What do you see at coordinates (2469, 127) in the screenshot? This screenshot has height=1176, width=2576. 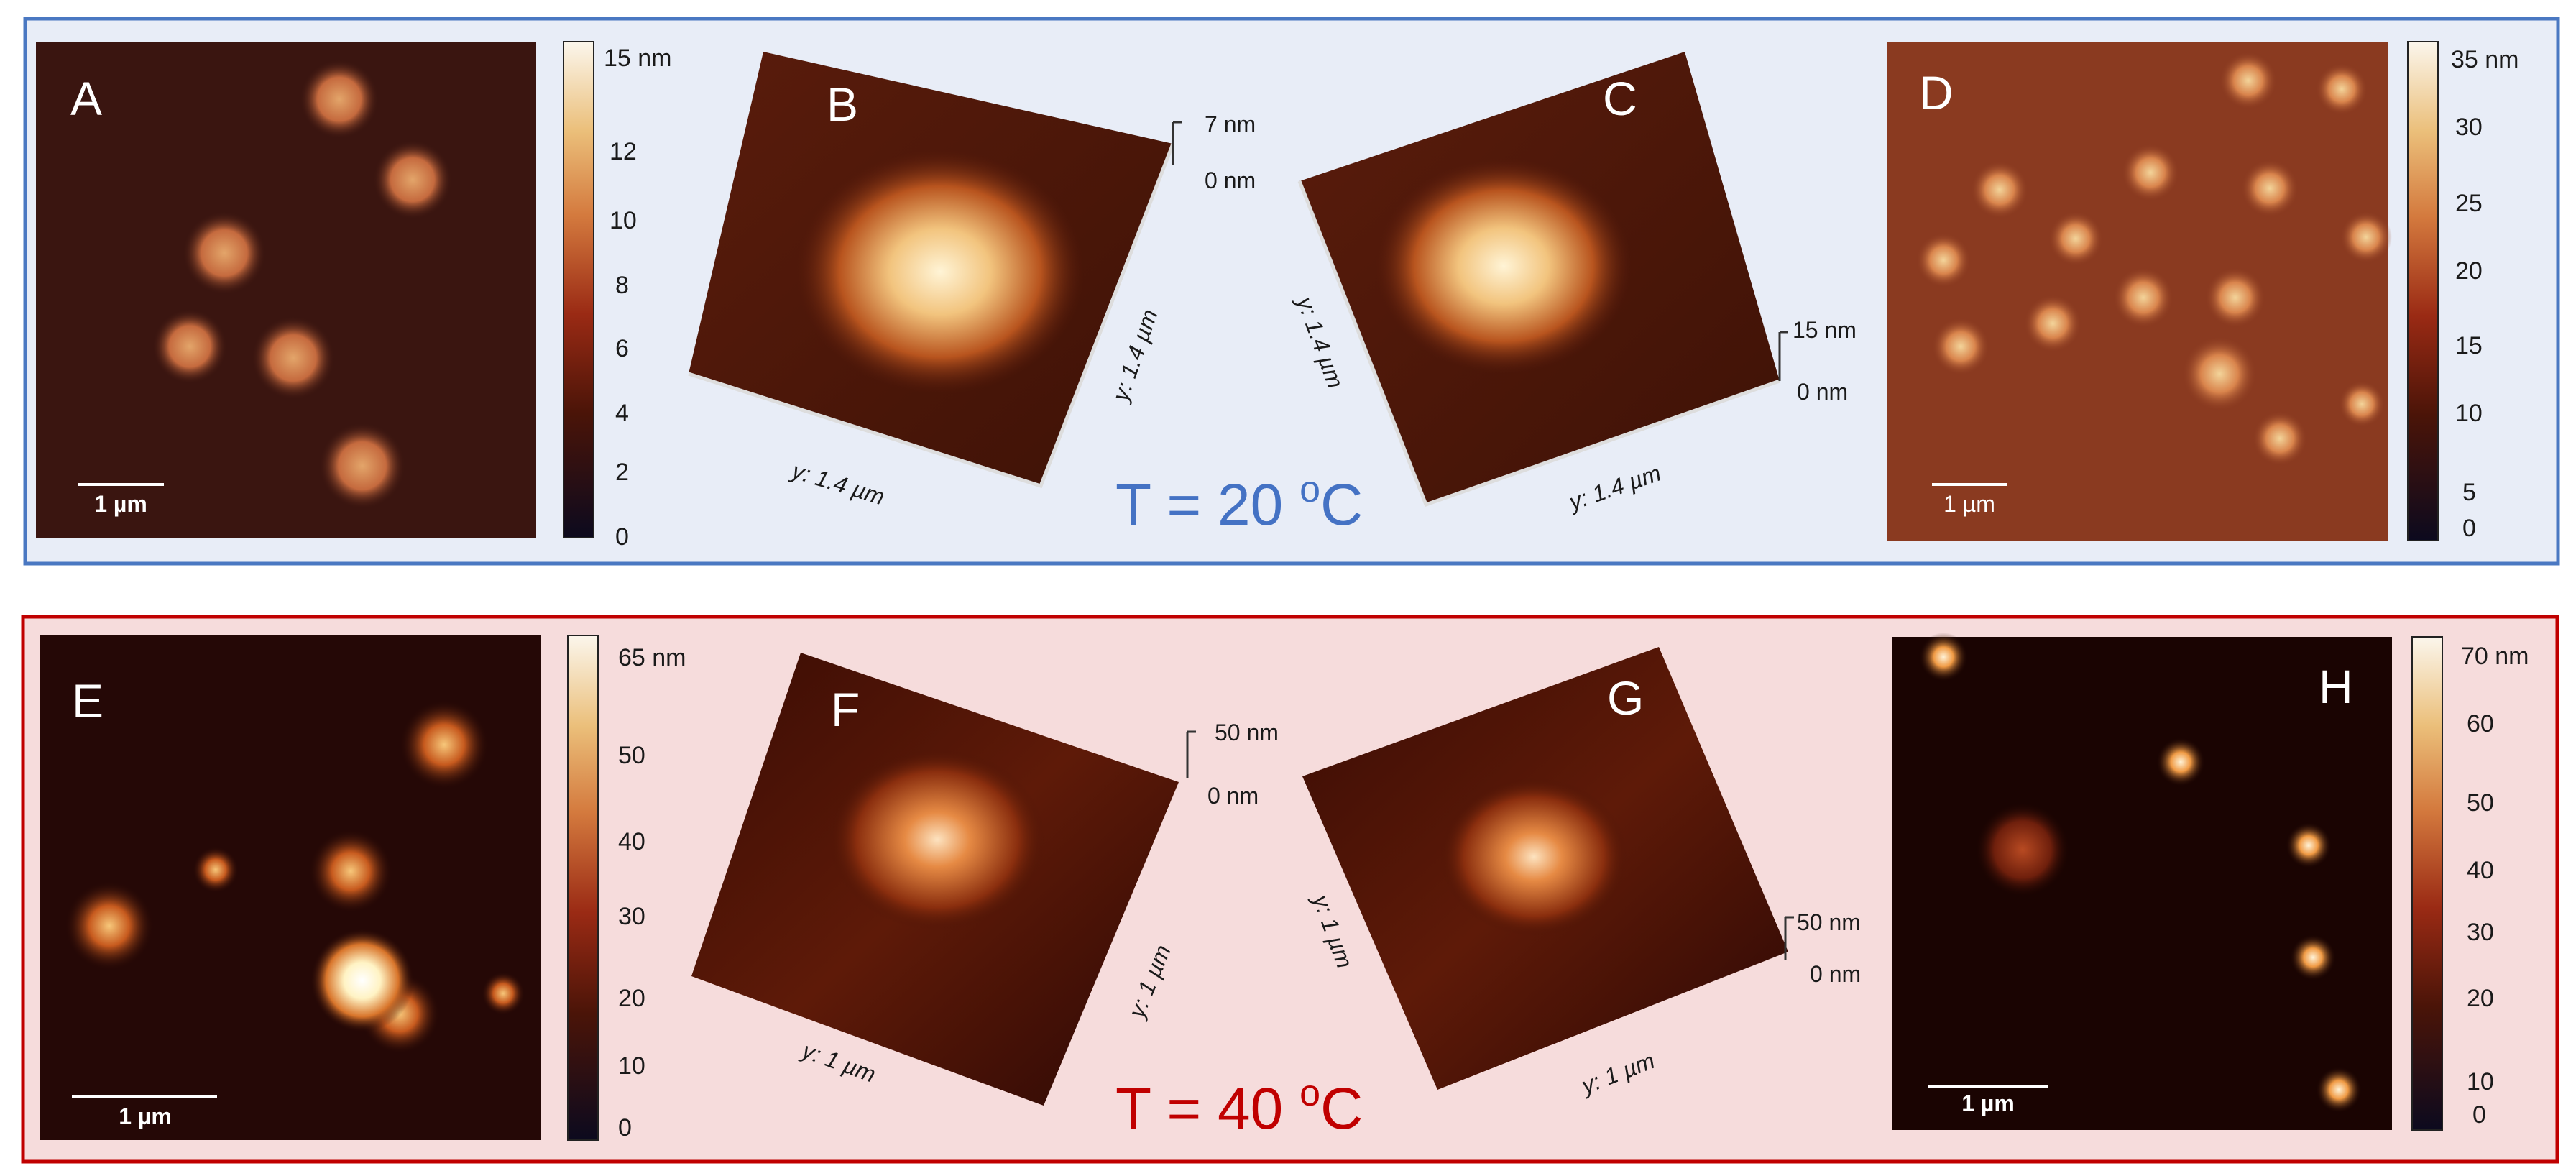 I see `colorbar-d-tick: 30` at bounding box center [2469, 127].